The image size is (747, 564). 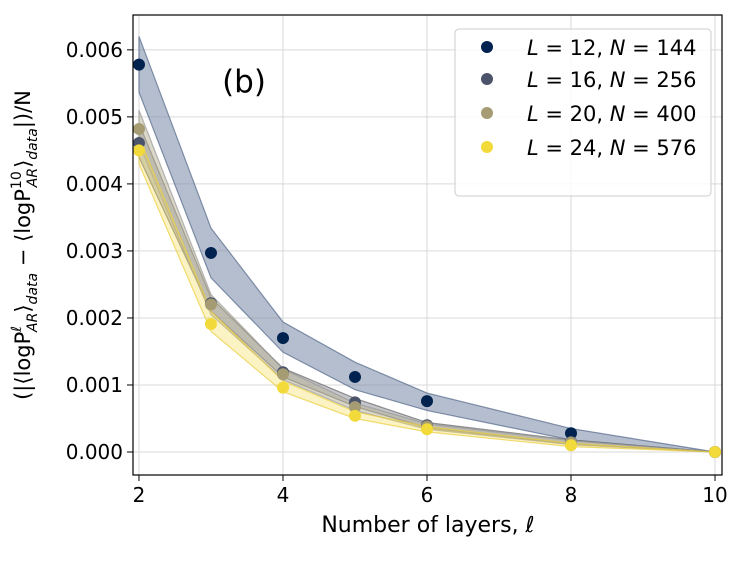 What do you see at coordinates (23, 109) in the screenshot?
I see `y-label-part: |)/N` at bounding box center [23, 109].